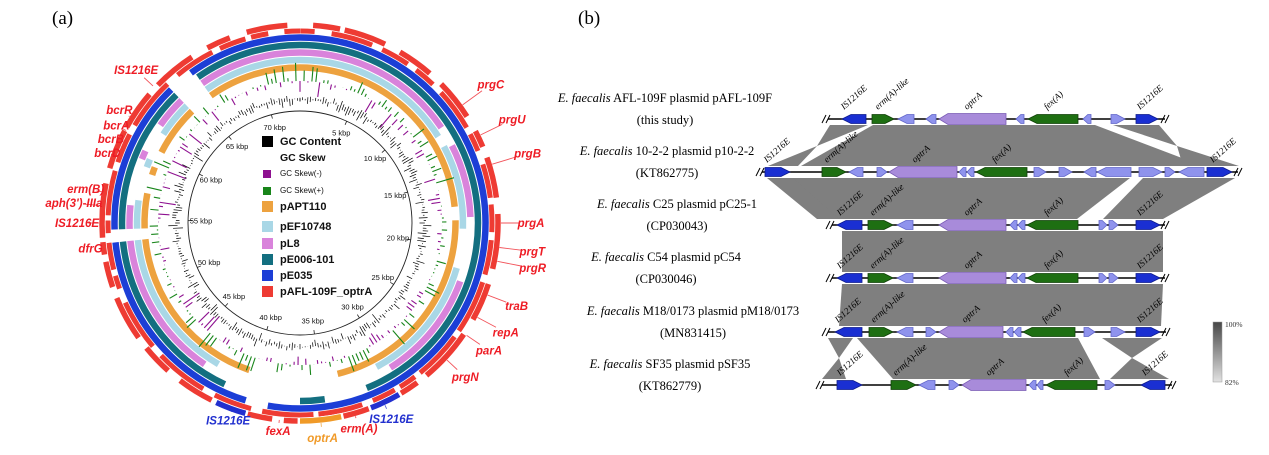 The width and height of the screenshot is (1269, 455). Describe the element at coordinates (326, 292) in the screenshot. I see `legend-label: pAFL-109F_optrA` at that location.